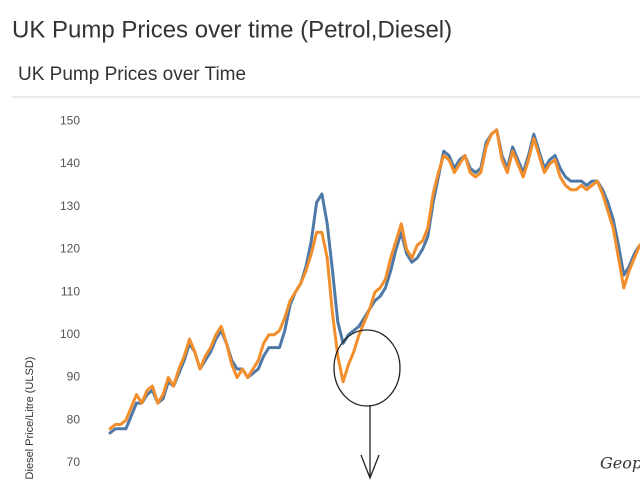  I want to click on chart-title: UK Pump Prices over Time, so click(132, 74).